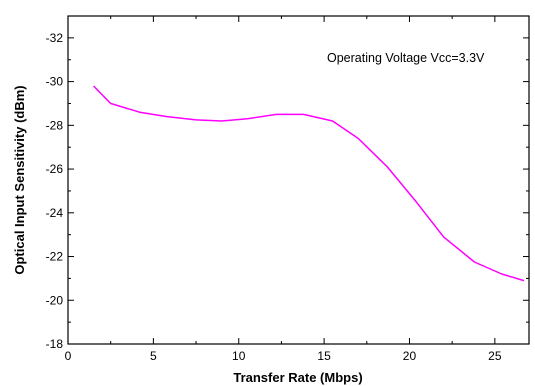  Describe the element at coordinates (324, 356) in the screenshot. I see `x-tick-label: 15` at that location.